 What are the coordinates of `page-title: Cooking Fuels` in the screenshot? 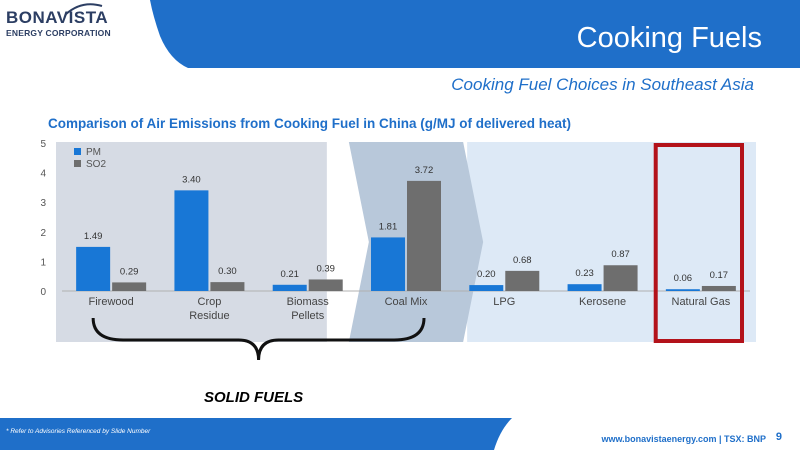 It's located at (669, 38).